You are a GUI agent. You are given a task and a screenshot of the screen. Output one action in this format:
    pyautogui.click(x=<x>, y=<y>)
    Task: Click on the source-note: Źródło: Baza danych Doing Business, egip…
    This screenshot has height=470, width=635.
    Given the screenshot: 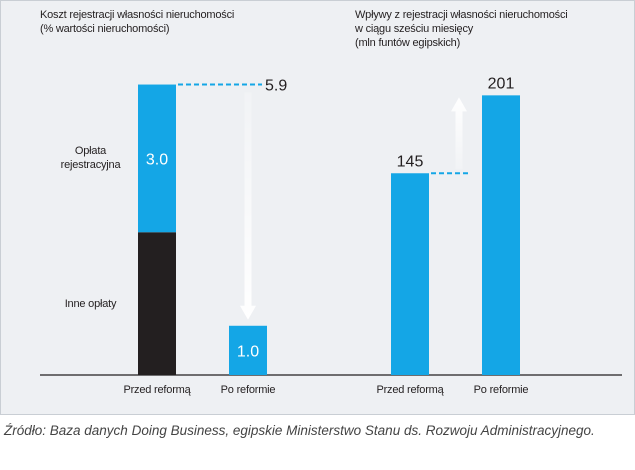 What is the action you would take?
    pyautogui.click(x=299, y=430)
    